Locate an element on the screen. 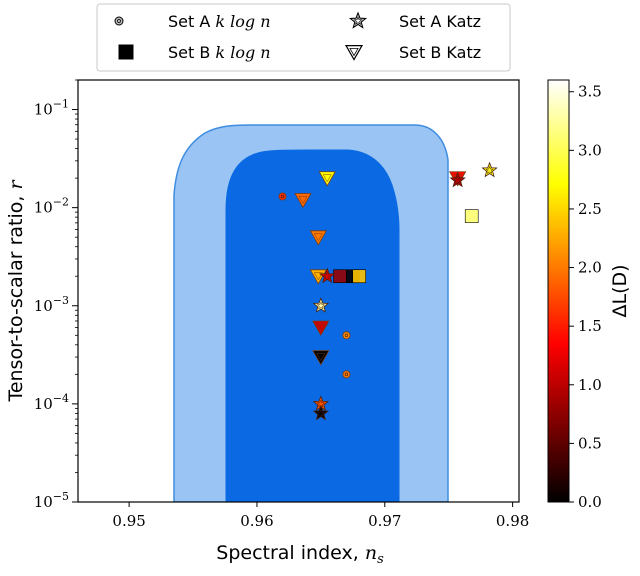 This screenshot has width=640, height=576. colorbar-tick-label: 2.0 is located at coordinates (590, 268).